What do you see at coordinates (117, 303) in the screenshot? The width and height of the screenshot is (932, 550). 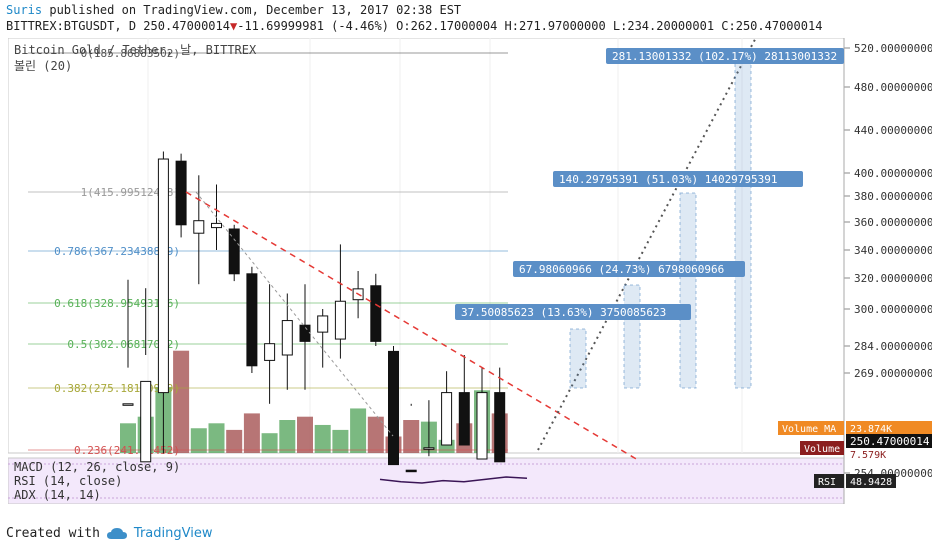 I see `fib-level-label: 0.618(328.95493176)` at bounding box center [117, 303].